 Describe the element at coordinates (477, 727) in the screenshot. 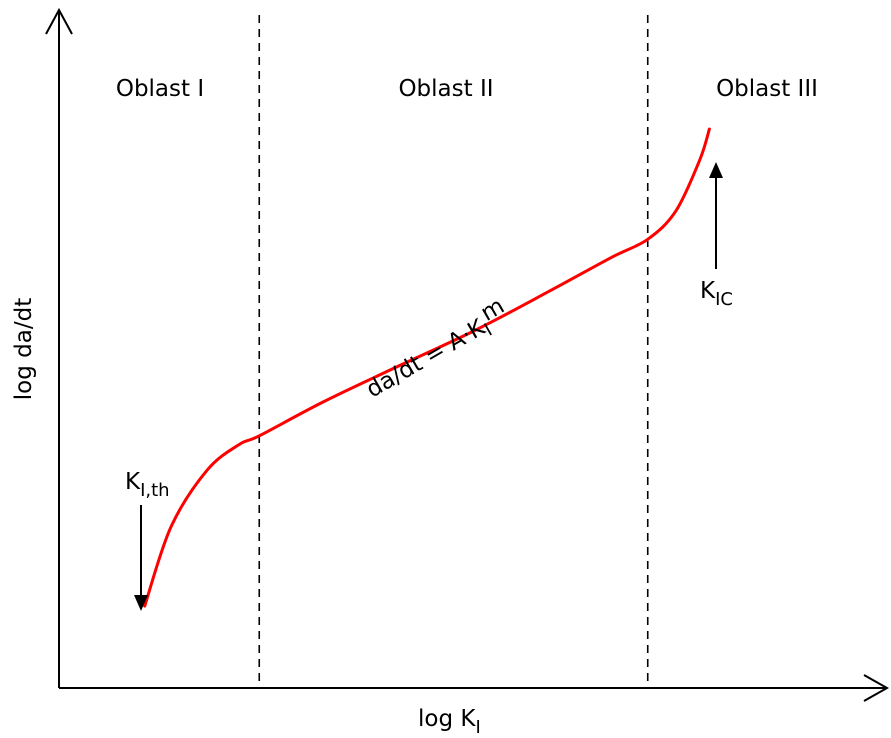

I see `x-axis-label-sub: I` at that location.